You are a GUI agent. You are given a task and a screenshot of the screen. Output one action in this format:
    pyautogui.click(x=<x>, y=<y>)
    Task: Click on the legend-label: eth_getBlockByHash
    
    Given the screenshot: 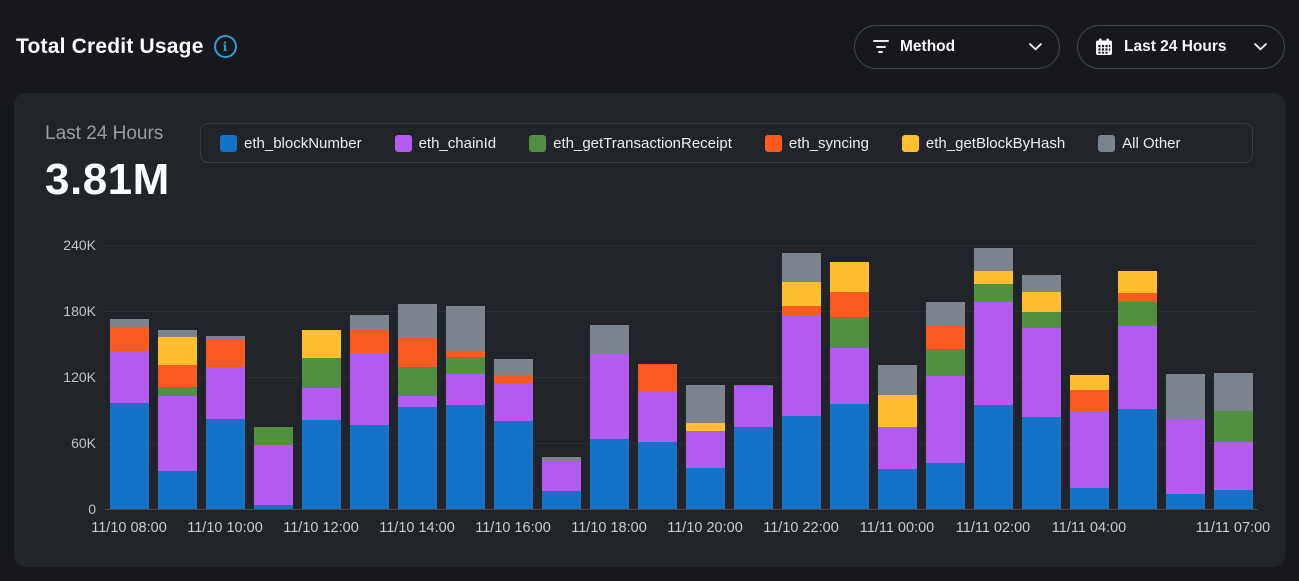 What is the action you would take?
    pyautogui.click(x=995, y=143)
    